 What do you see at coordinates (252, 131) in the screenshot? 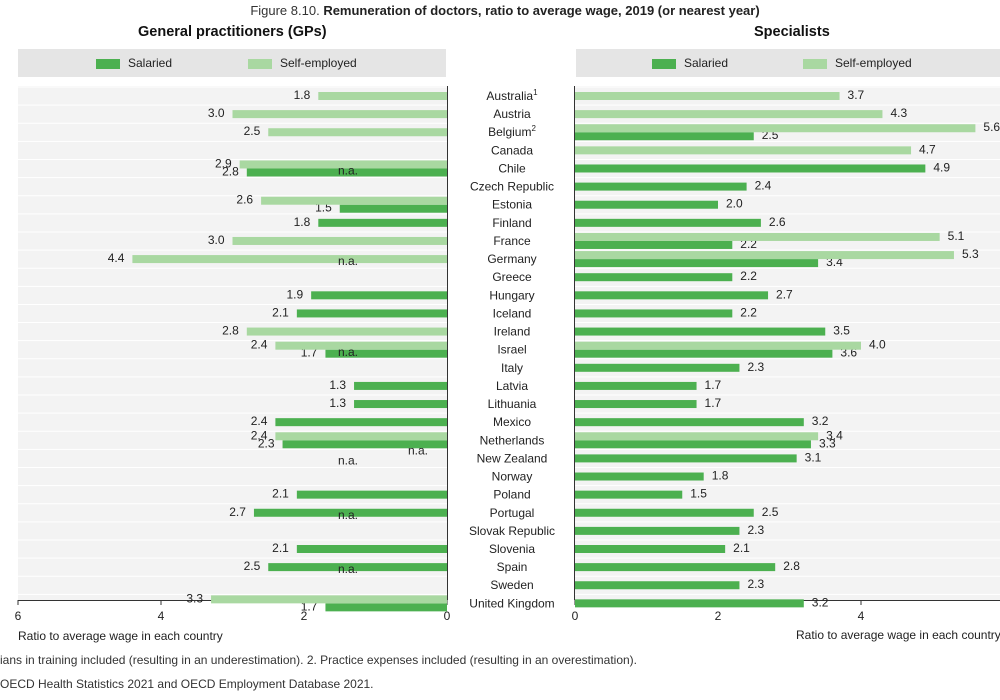
I see `gp-data-label-self-employed: 2.5` at bounding box center [252, 131].